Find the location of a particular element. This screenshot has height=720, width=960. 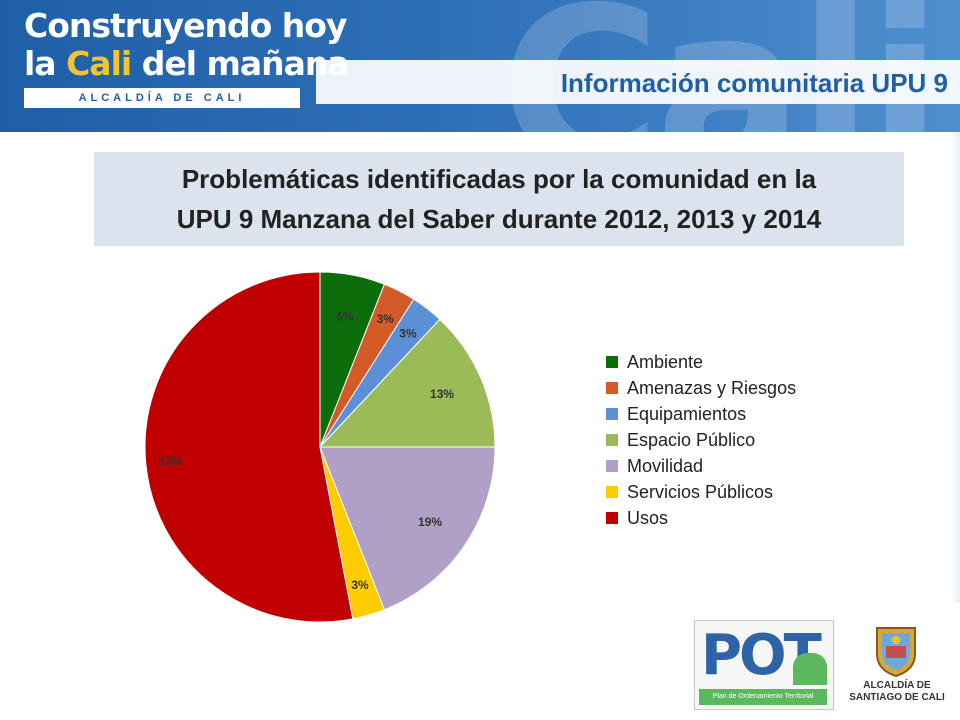

pie-data-label: 19% is located at coordinates (430, 522).